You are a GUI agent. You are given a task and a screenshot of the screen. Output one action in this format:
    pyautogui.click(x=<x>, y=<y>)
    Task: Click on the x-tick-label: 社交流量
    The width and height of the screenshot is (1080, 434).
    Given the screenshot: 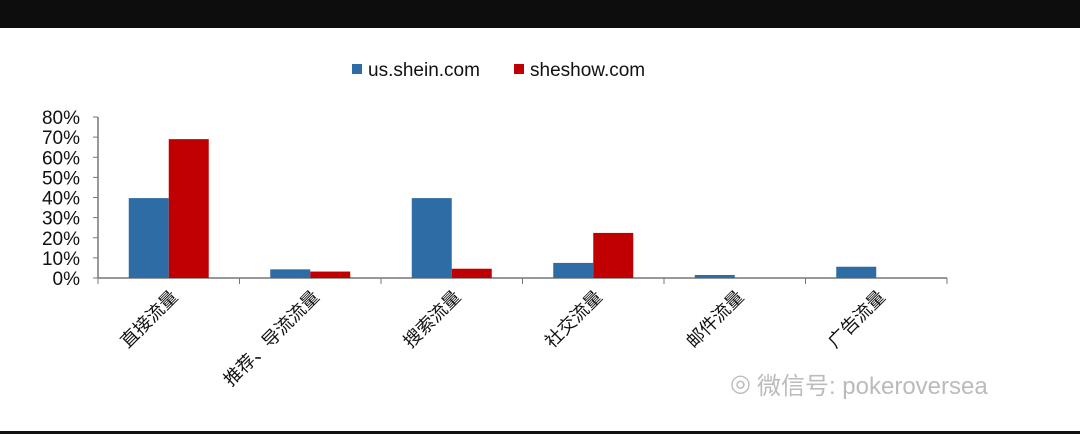 What is the action you would take?
    pyautogui.click(x=573, y=319)
    